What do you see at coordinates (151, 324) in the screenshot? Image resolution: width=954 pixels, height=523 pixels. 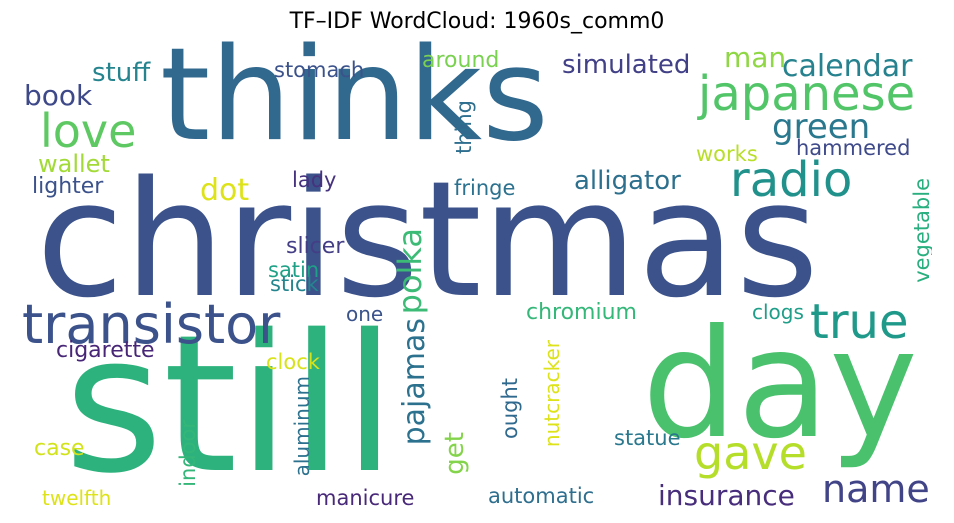 I see `word-transistor: transistor` at bounding box center [151, 324].